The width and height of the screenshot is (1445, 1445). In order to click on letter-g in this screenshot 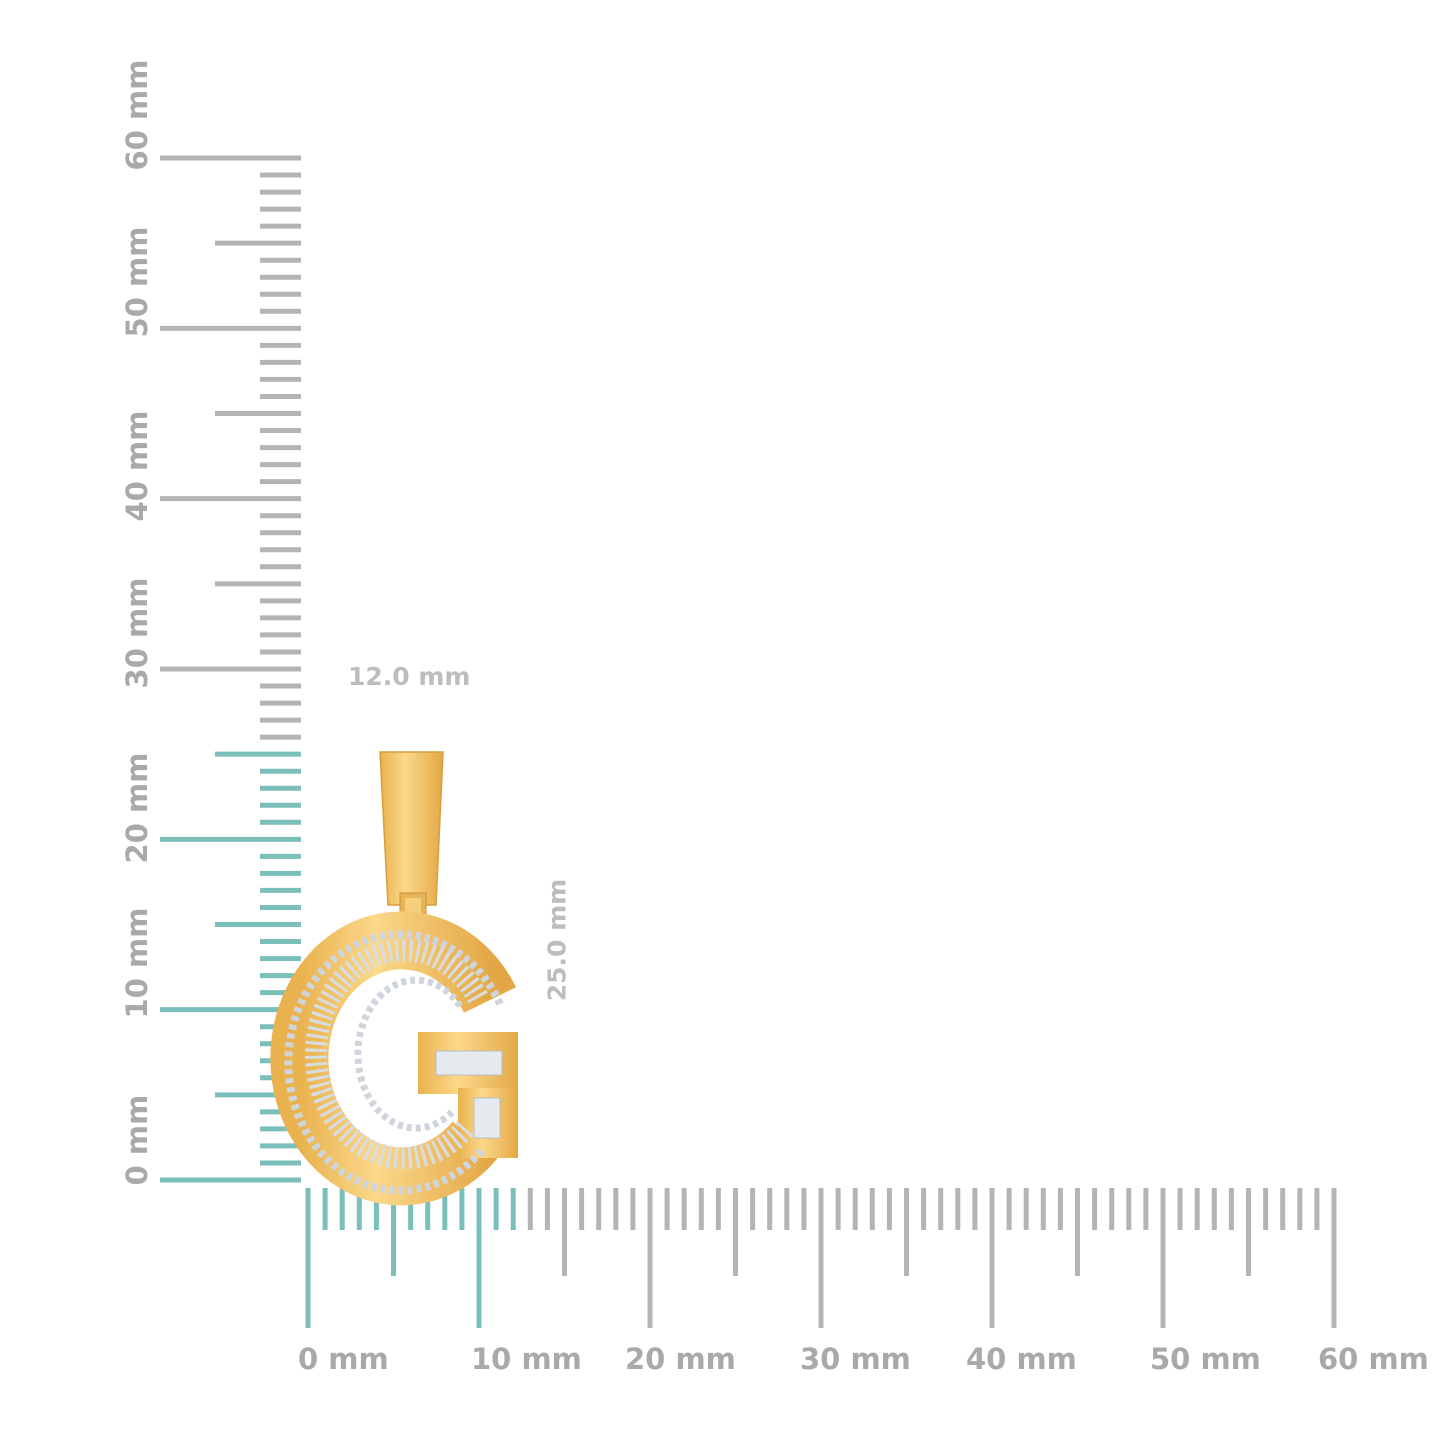, I will do `click(394, 1058)`.